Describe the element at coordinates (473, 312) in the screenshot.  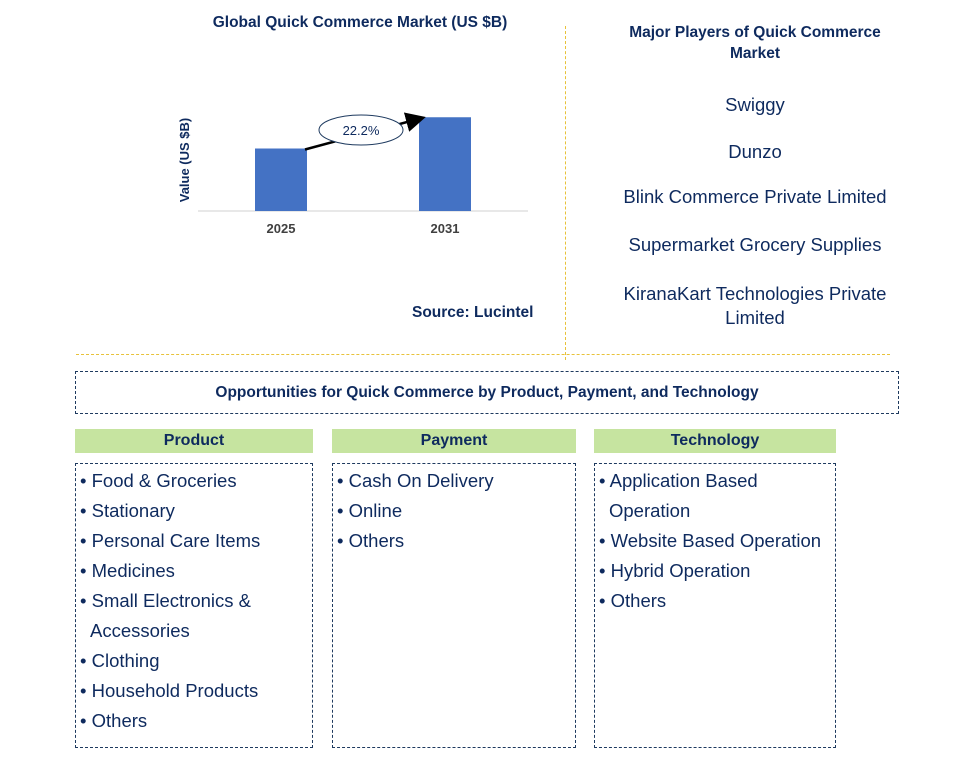
I see `source-note: Source: Lucintel` at that location.